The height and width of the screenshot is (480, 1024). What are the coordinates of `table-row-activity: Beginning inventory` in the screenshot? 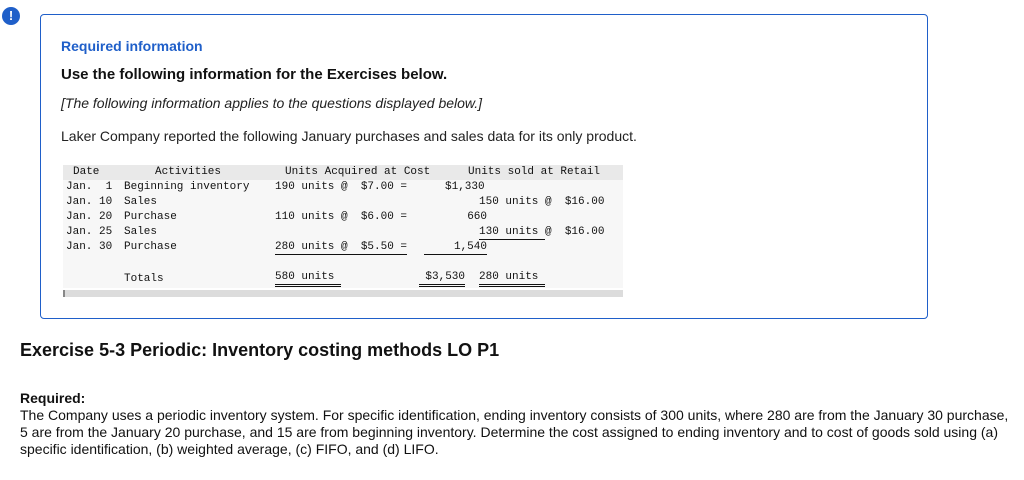 It's located at (187, 187).